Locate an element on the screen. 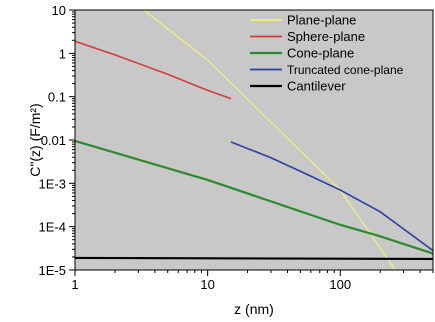  x-tick-label: 10 is located at coordinates (207, 284).